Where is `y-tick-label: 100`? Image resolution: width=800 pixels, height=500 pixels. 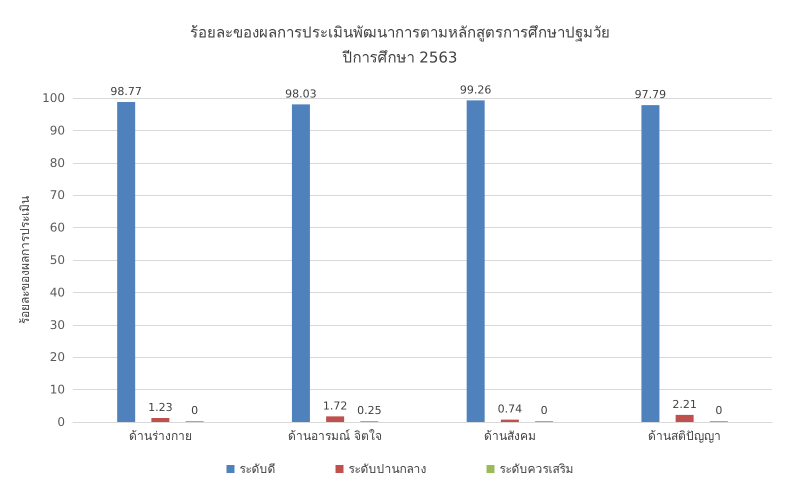 y-tick-label: 100 is located at coordinates (53, 98).